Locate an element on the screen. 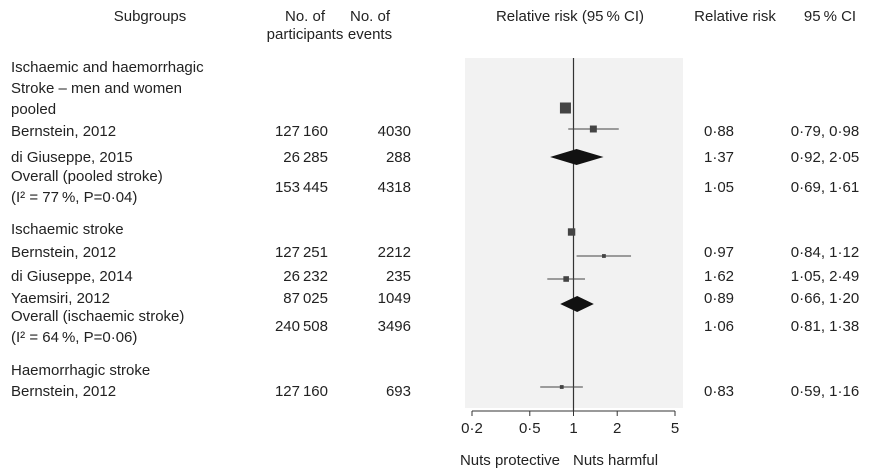 This screenshot has height=470, width=877. x-tick-label: 1 is located at coordinates (573, 428).